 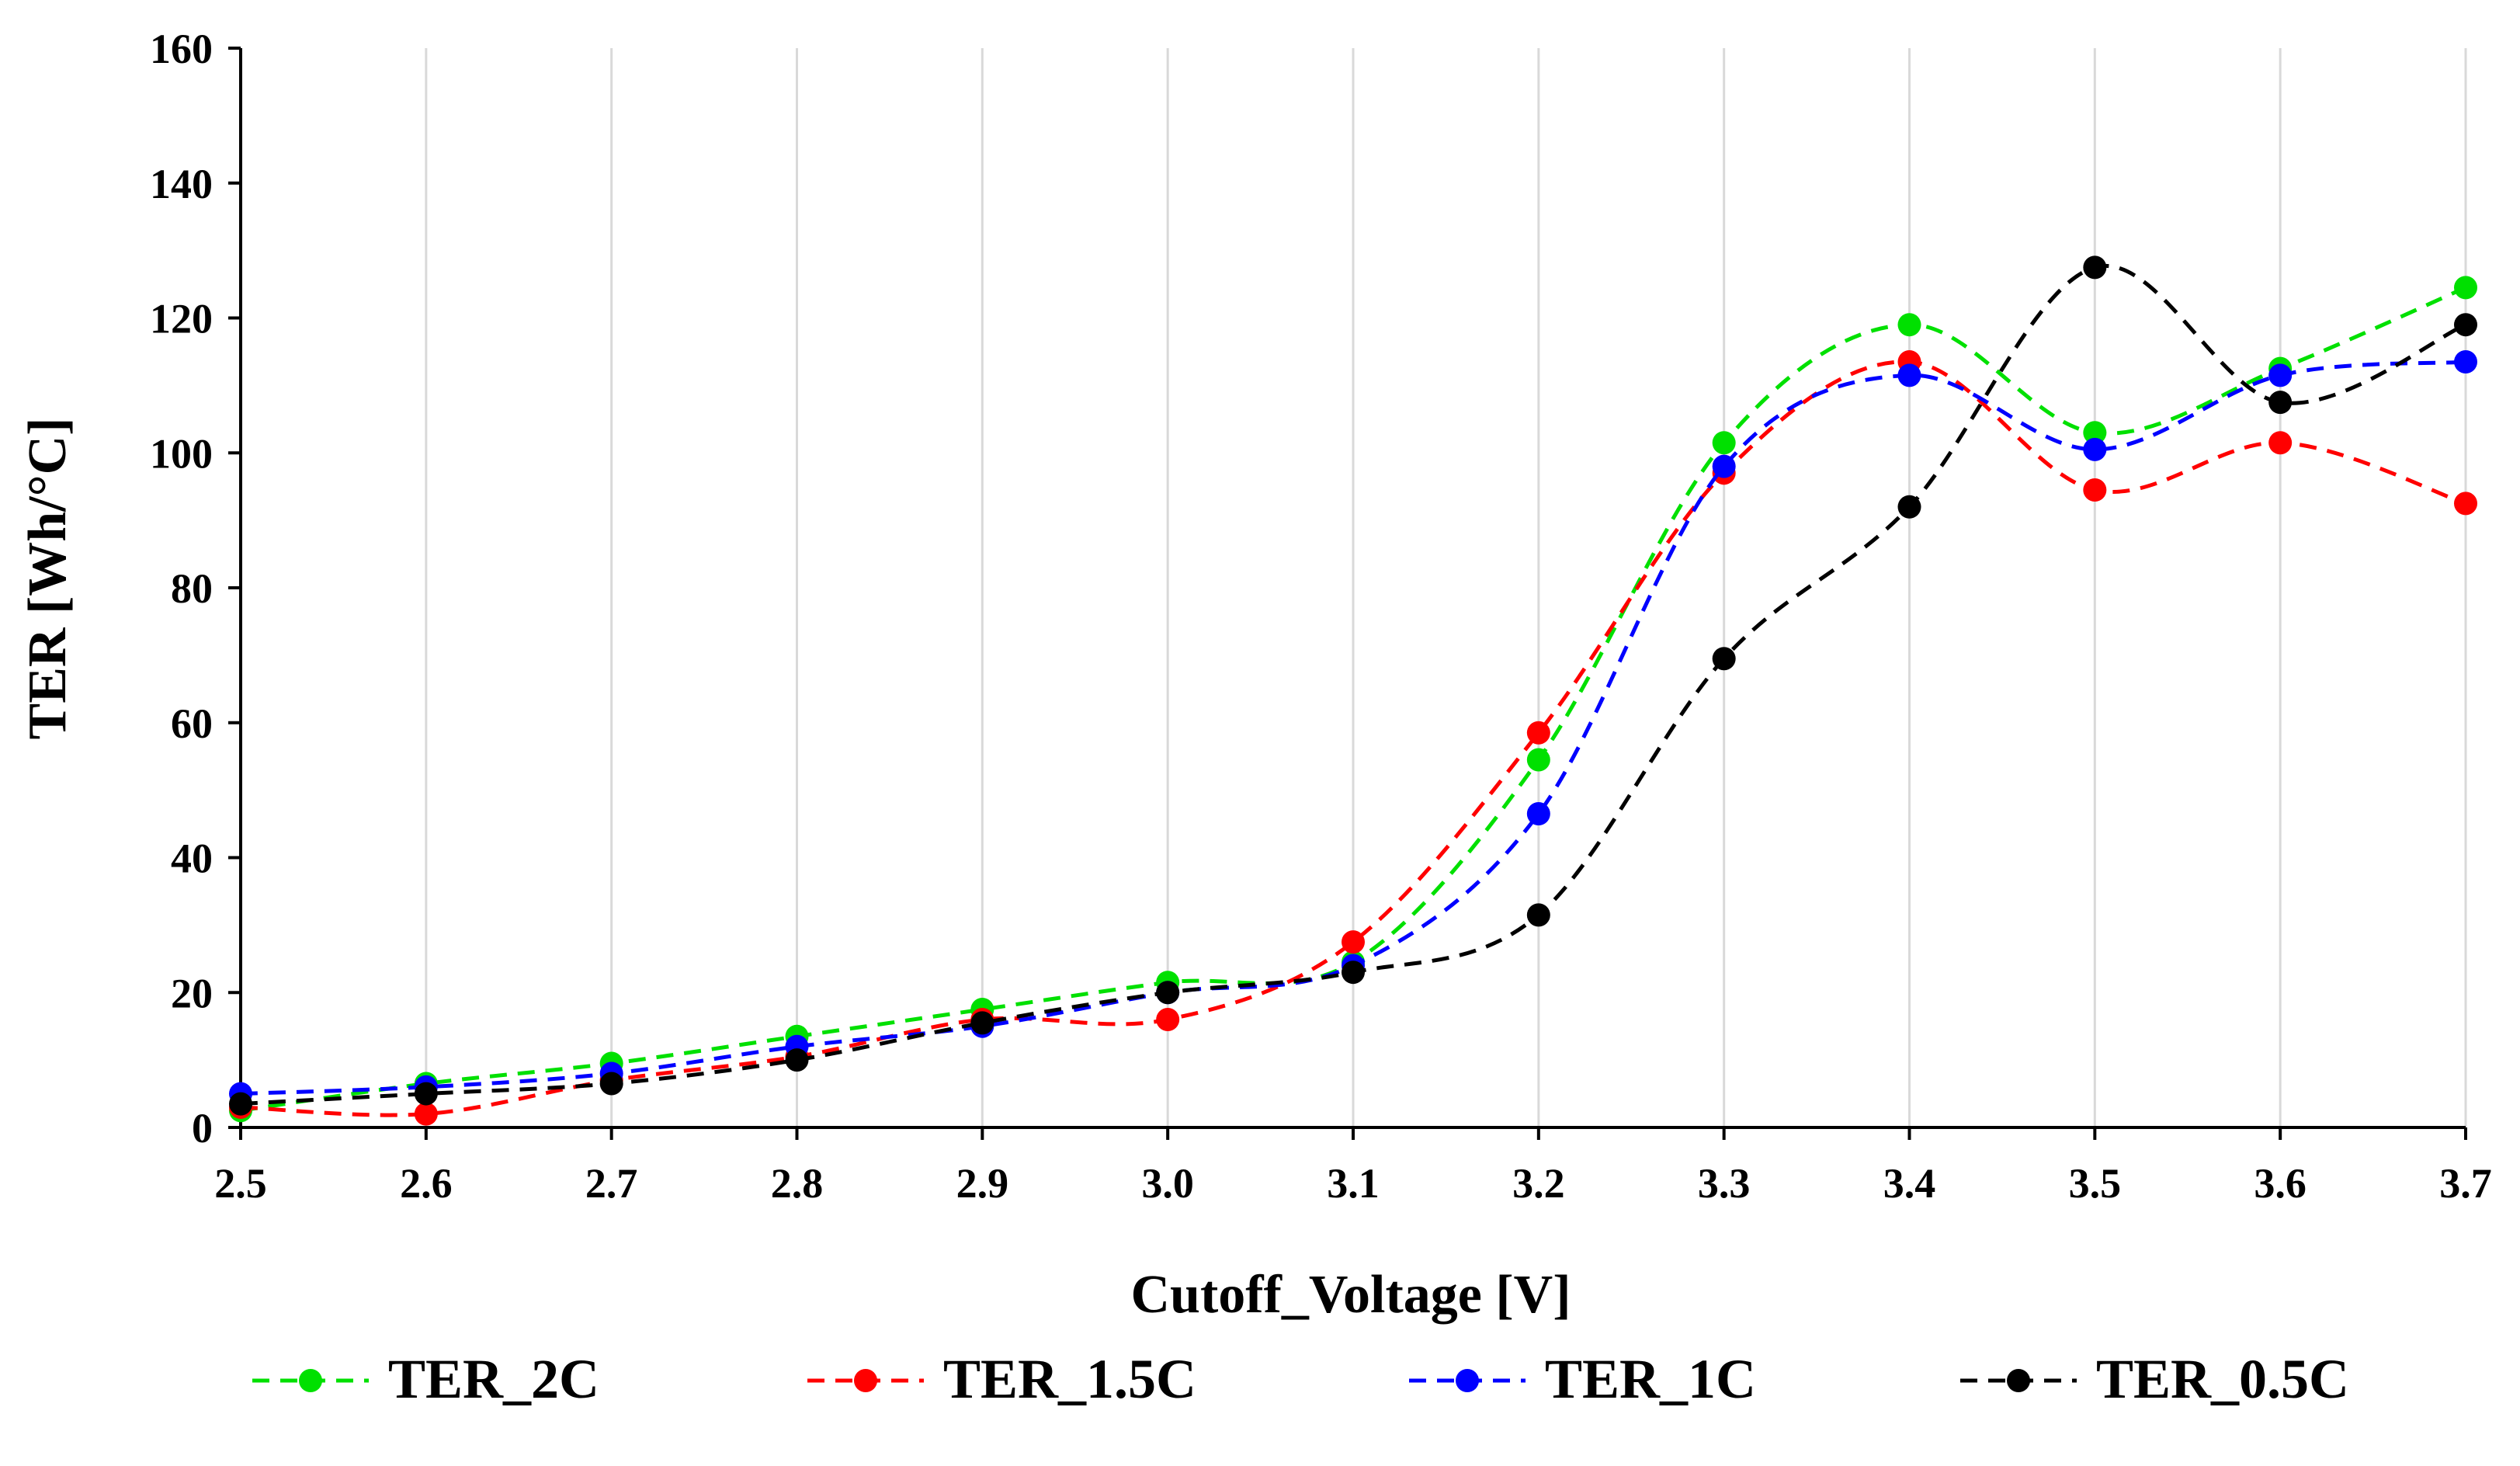 I want to click on x-tick-label: 3.4, so click(x=1909, y=1183).